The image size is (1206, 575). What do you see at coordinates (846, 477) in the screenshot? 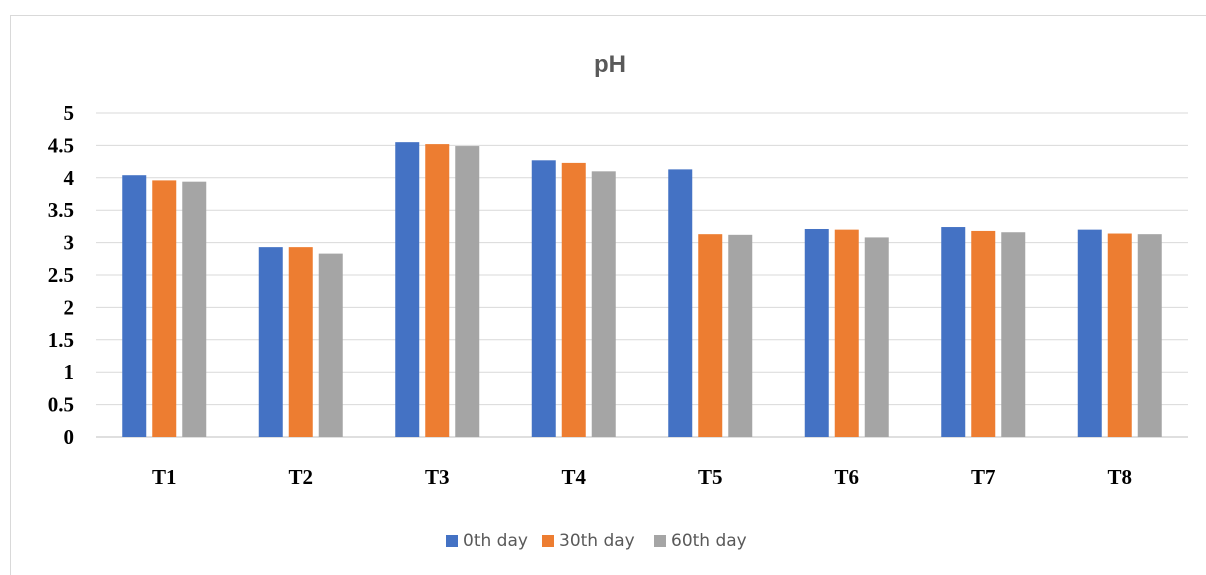
I see `x-tick-label: T6` at bounding box center [846, 477].